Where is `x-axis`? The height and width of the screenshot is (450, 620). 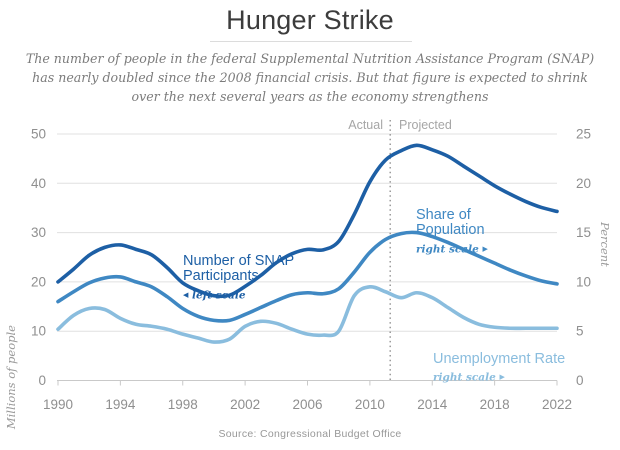 x-axis is located at coordinates (307, 383).